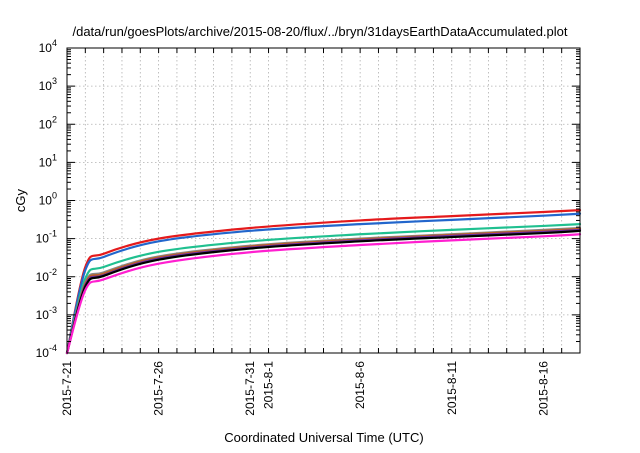 This screenshot has height=453, width=640. What do you see at coordinates (67, 388) in the screenshot?
I see `x-tick-label: 2015-7-21` at bounding box center [67, 388].